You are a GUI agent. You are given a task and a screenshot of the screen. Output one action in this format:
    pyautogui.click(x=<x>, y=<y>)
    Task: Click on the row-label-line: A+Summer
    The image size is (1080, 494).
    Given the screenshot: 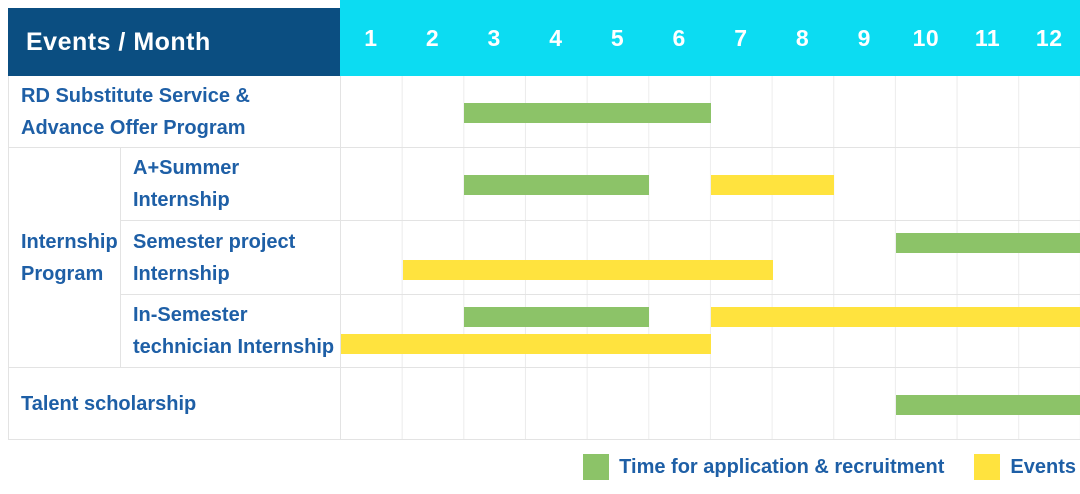 What is the action you would take?
    pyautogui.click(x=186, y=168)
    